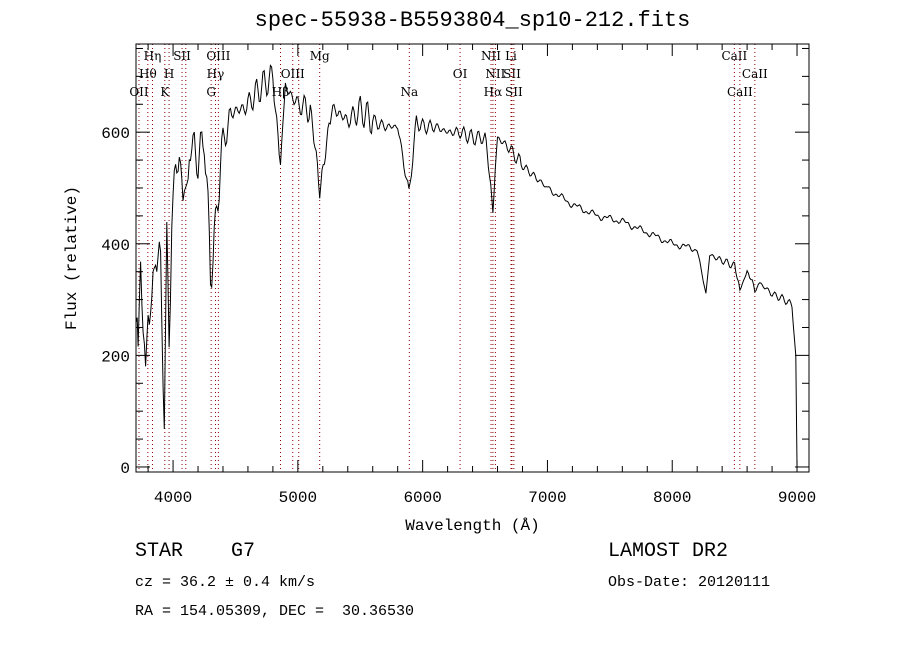 This screenshot has height=650, width=900. What do you see at coordinates (511, 56) in the screenshot?
I see `line-label: Li` at bounding box center [511, 56].